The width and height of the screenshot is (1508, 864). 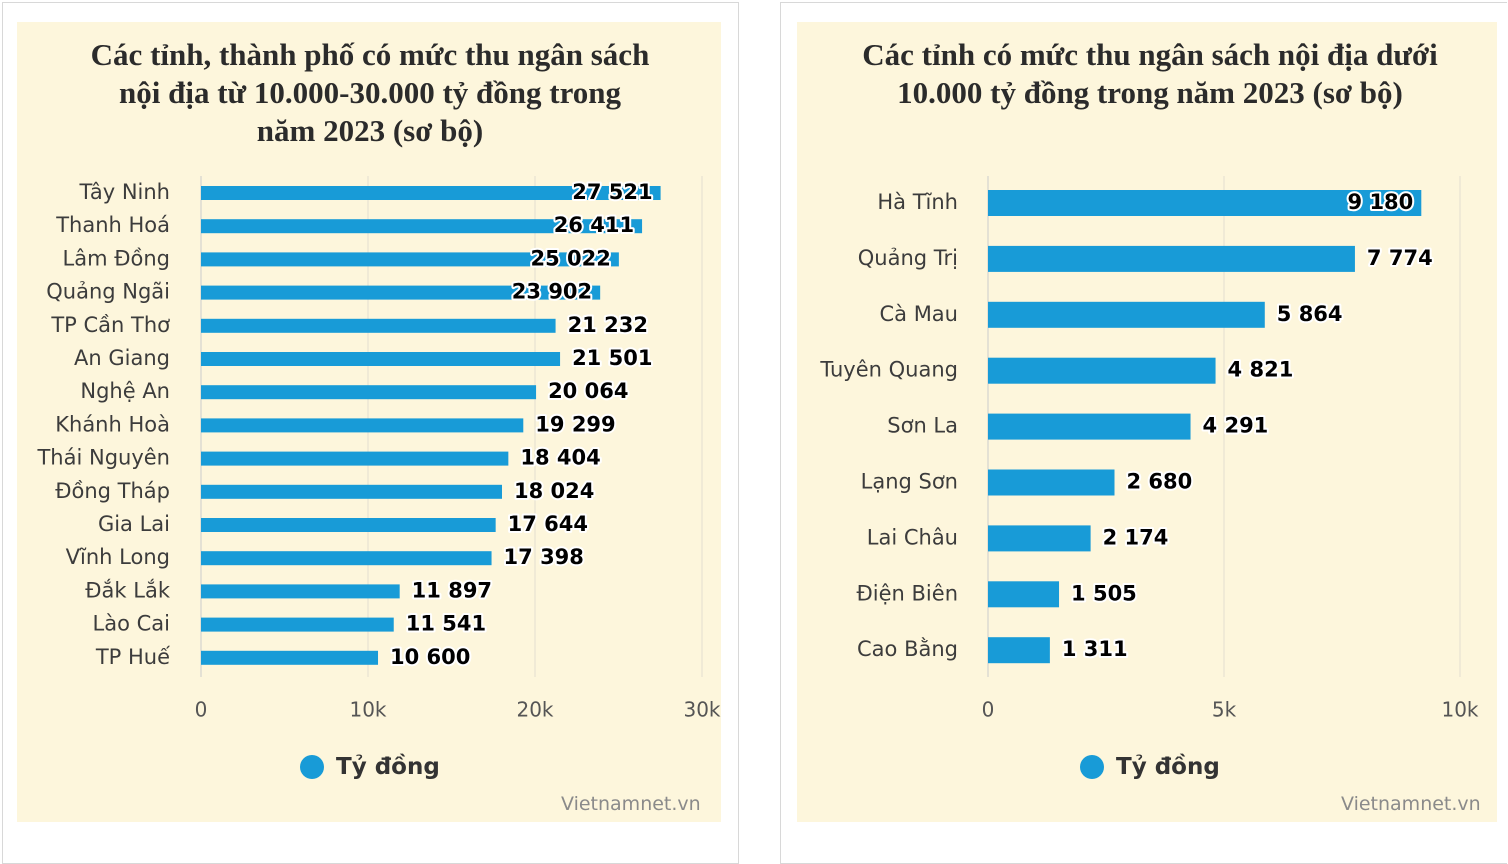 I want to click on x-tick-label-right: 10k, so click(x=1459, y=710).